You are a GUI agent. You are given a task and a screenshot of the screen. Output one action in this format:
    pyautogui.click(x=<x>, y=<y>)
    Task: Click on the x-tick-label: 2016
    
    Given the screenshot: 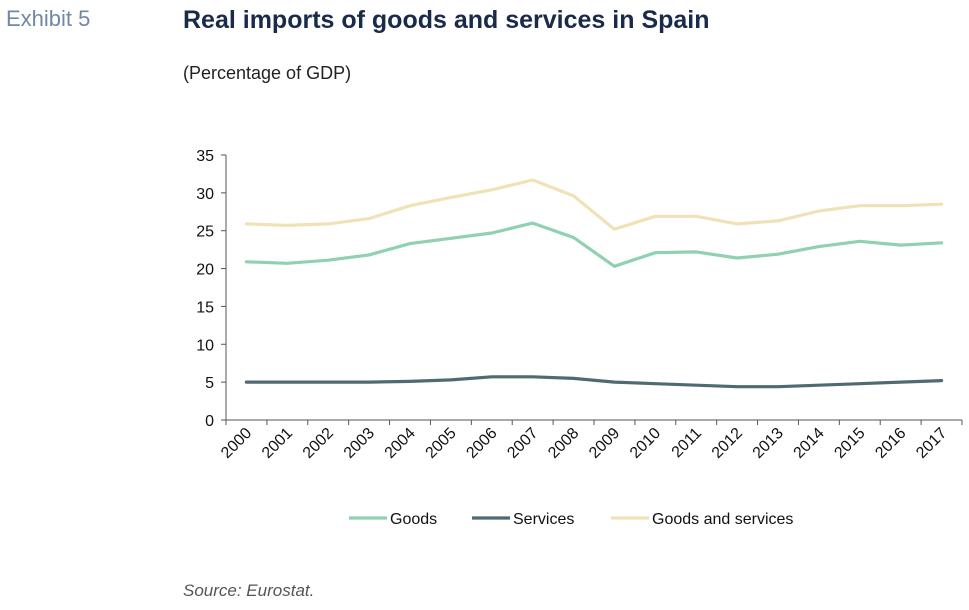 What is the action you would take?
    pyautogui.click(x=890, y=443)
    